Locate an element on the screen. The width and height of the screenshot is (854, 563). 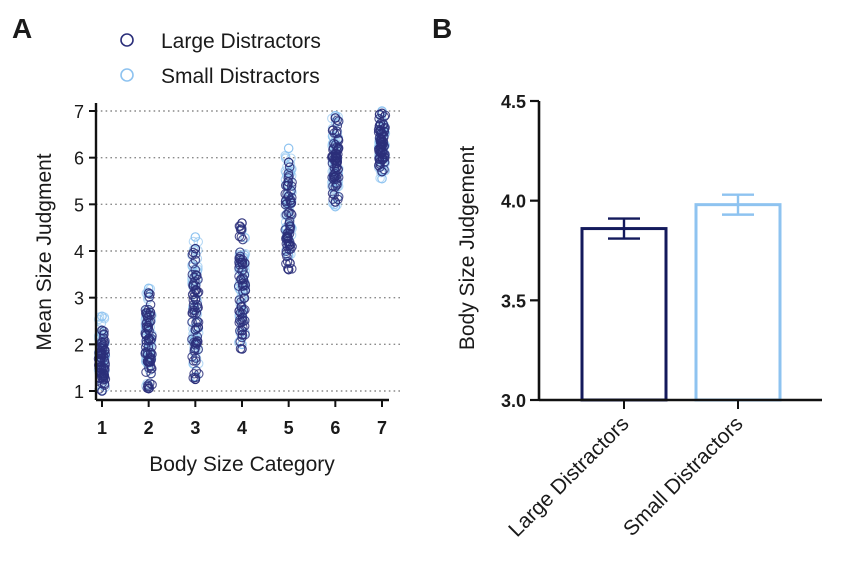
y-tick-label-b: 3.0 is located at coordinates (513, 401).